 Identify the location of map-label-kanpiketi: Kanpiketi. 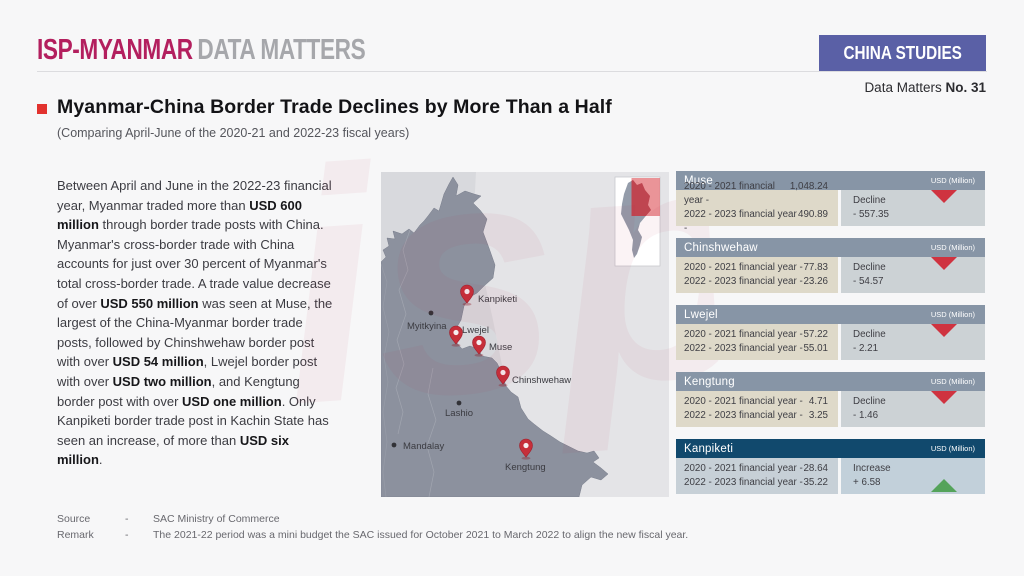
(497, 299).